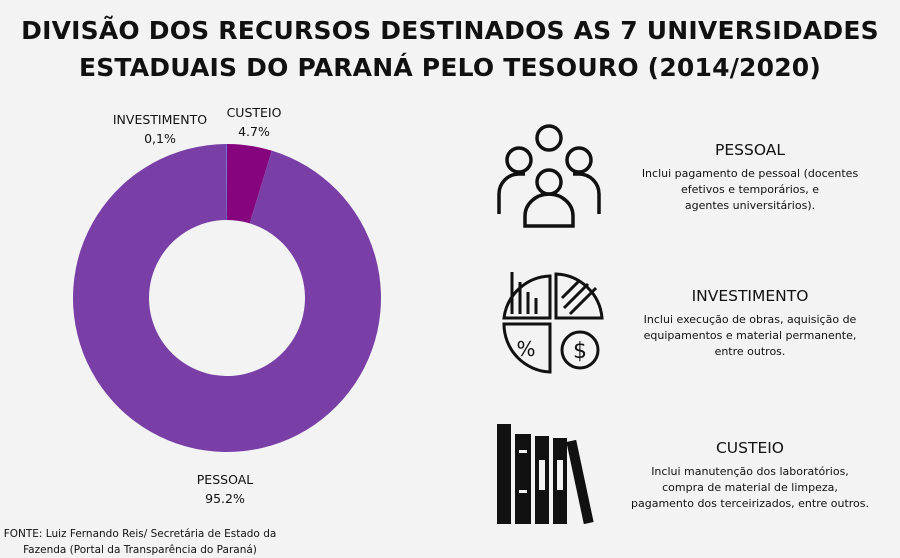 The image size is (900, 558). I want to click on section-custeio-title: CUSTEIO, so click(750, 448).